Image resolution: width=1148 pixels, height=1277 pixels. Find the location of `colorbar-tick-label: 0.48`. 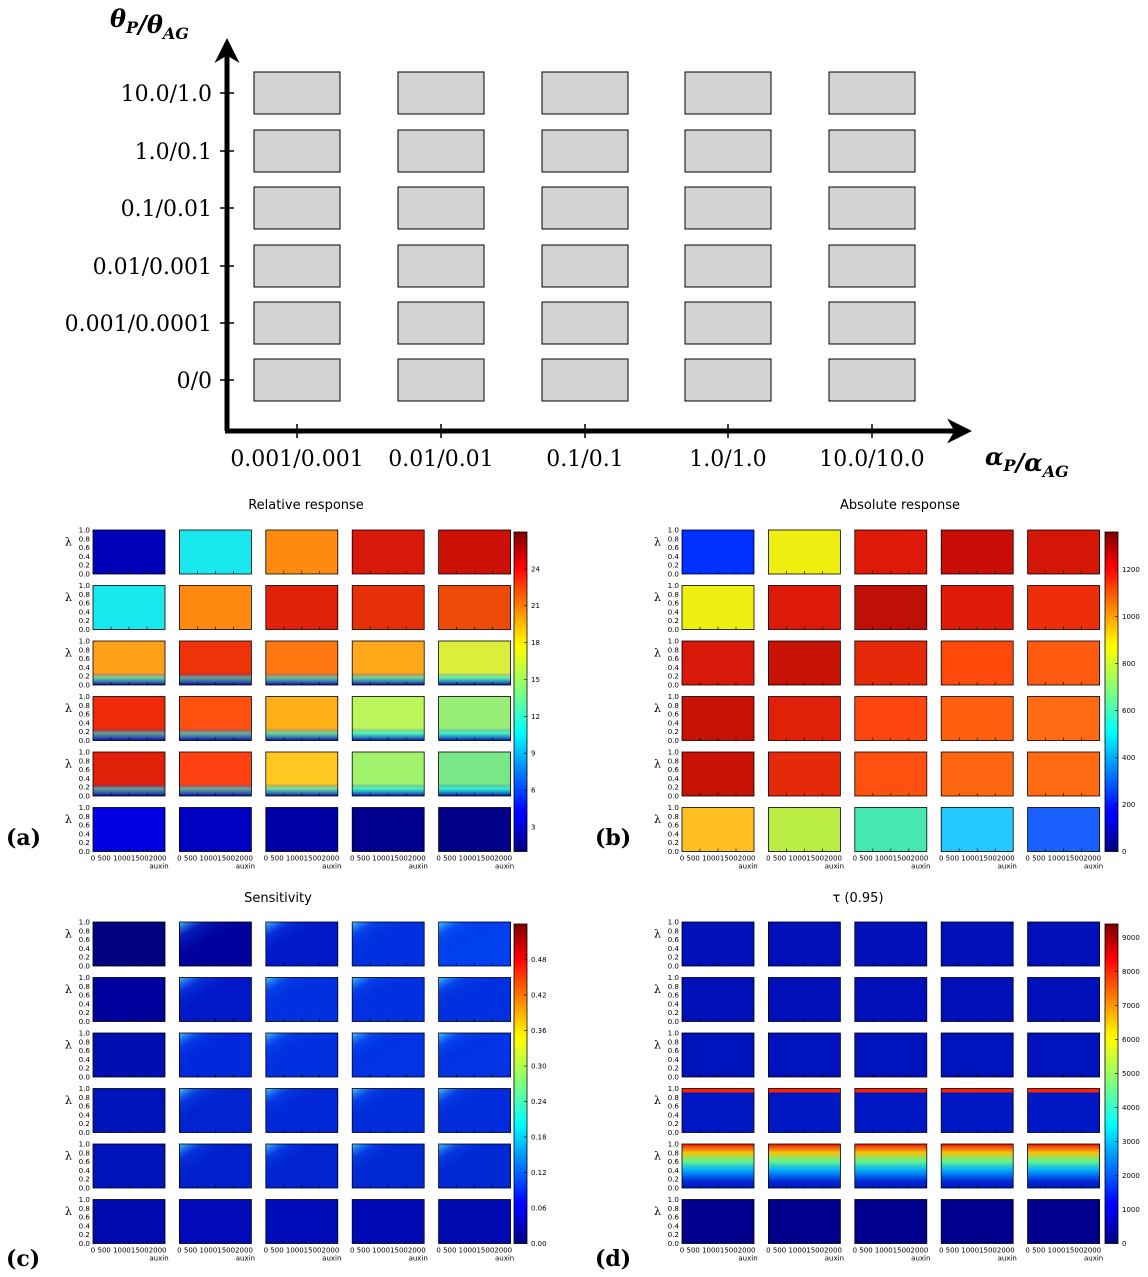

colorbar-tick-label: 0.48 is located at coordinates (539, 960).